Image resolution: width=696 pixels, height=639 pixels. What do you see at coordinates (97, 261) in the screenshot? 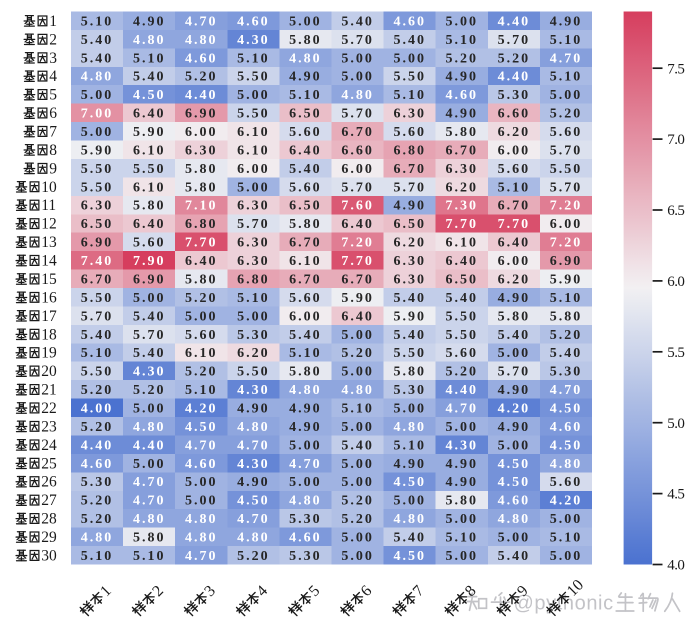
I see `svg-text: 7.40` at bounding box center [97, 261].